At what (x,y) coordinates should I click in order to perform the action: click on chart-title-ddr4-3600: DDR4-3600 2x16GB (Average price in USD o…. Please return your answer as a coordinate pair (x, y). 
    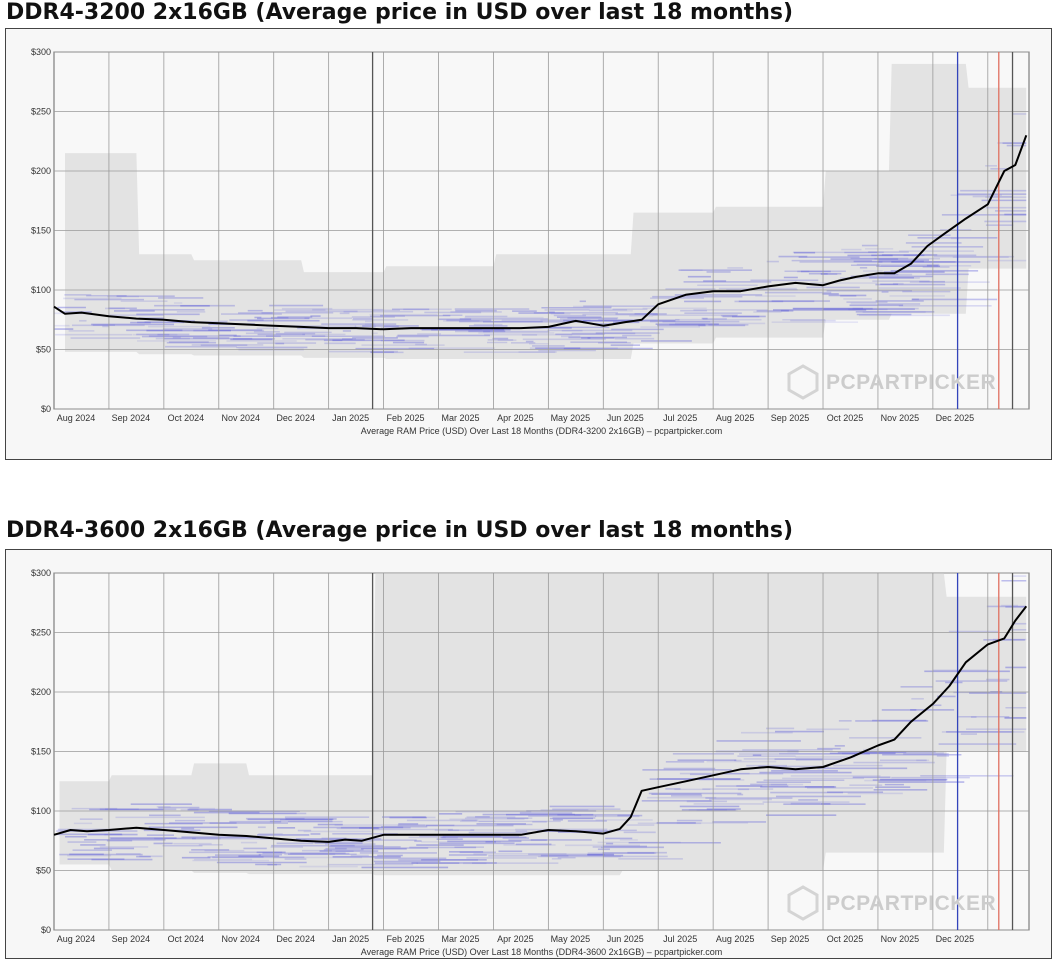
    Looking at the image, I should click on (400, 530).